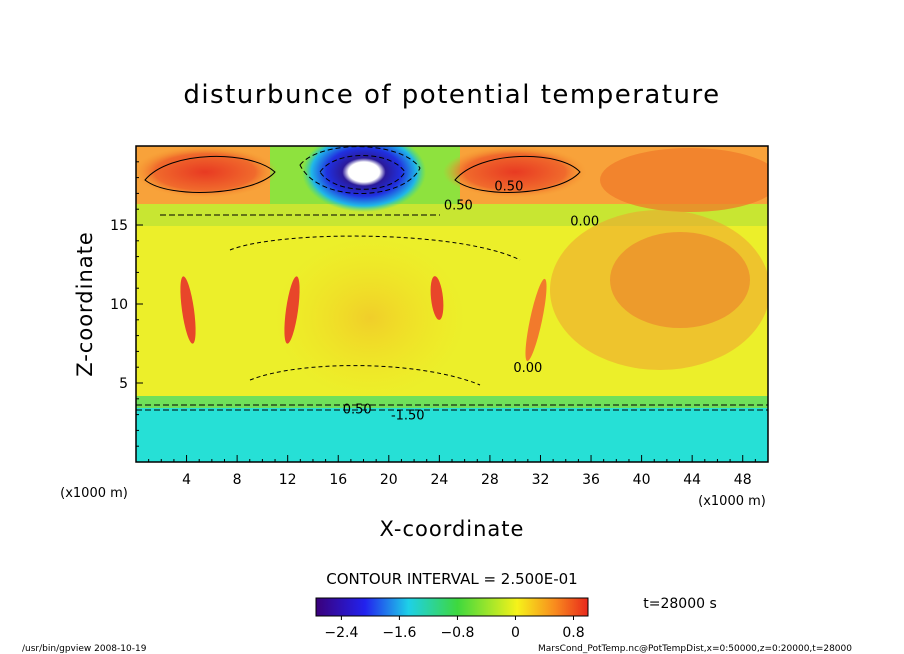 The height and width of the screenshot is (654, 904). What do you see at coordinates (642, 480) in the screenshot?
I see `x-tick-label: 40` at bounding box center [642, 480].